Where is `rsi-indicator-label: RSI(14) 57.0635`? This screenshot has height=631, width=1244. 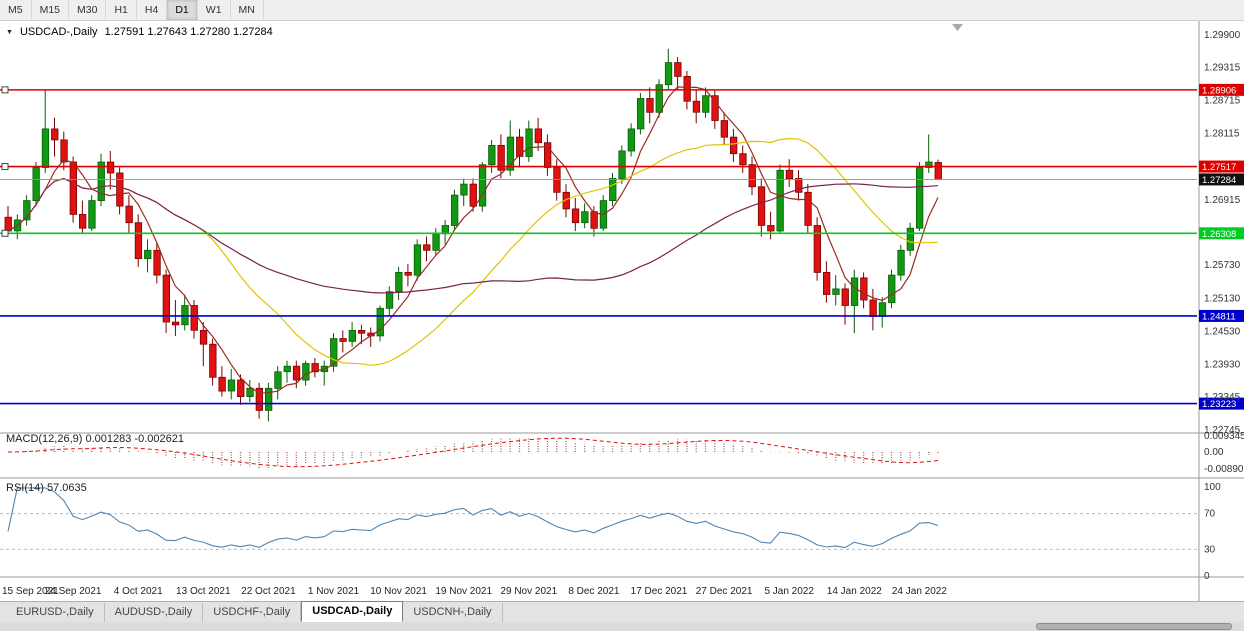
rsi-indicator-label: RSI(14) 57.0635 is located at coordinates (46, 488).